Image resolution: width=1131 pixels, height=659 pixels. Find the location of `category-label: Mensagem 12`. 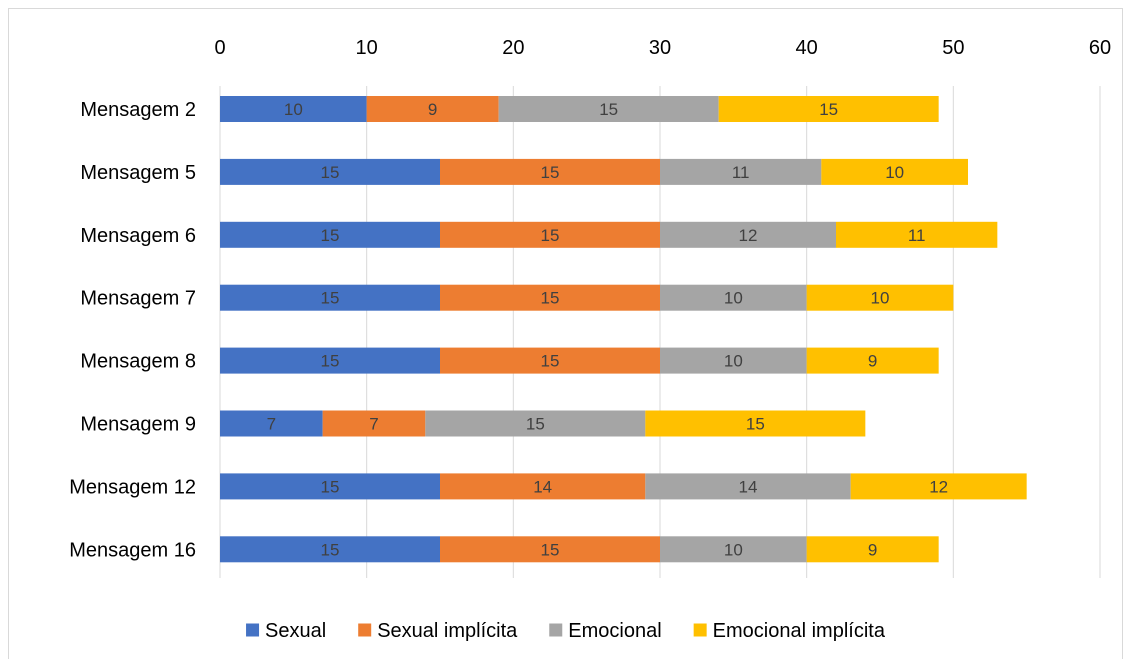

category-label: Mensagem 12 is located at coordinates (132, 487).